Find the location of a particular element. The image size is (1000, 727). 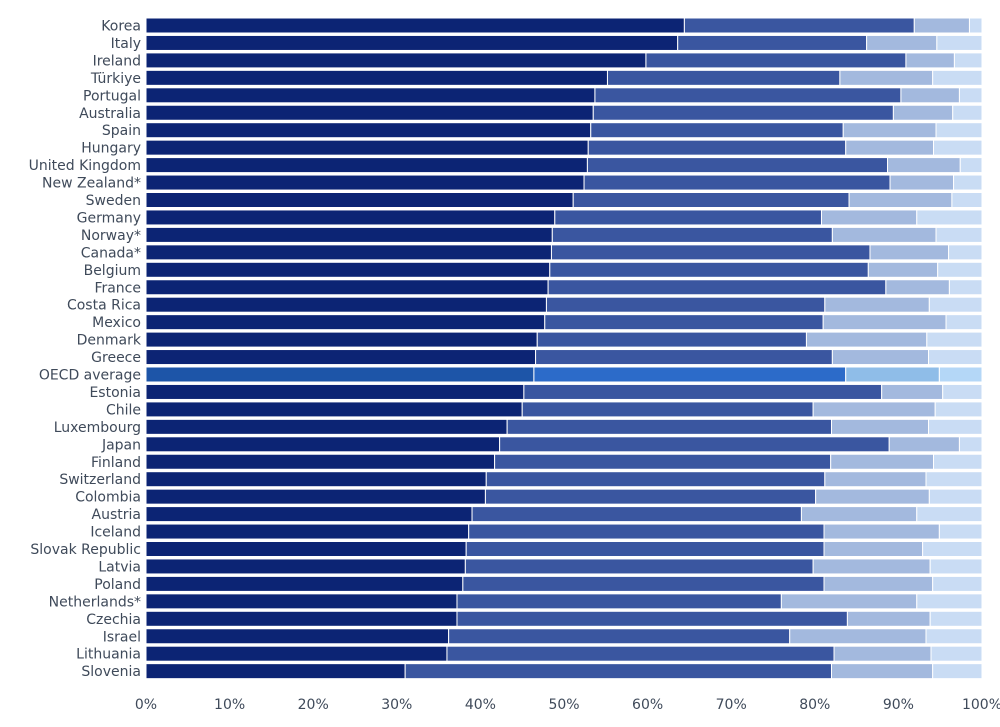

category-label: Israel is located at coordinates (122, 637).